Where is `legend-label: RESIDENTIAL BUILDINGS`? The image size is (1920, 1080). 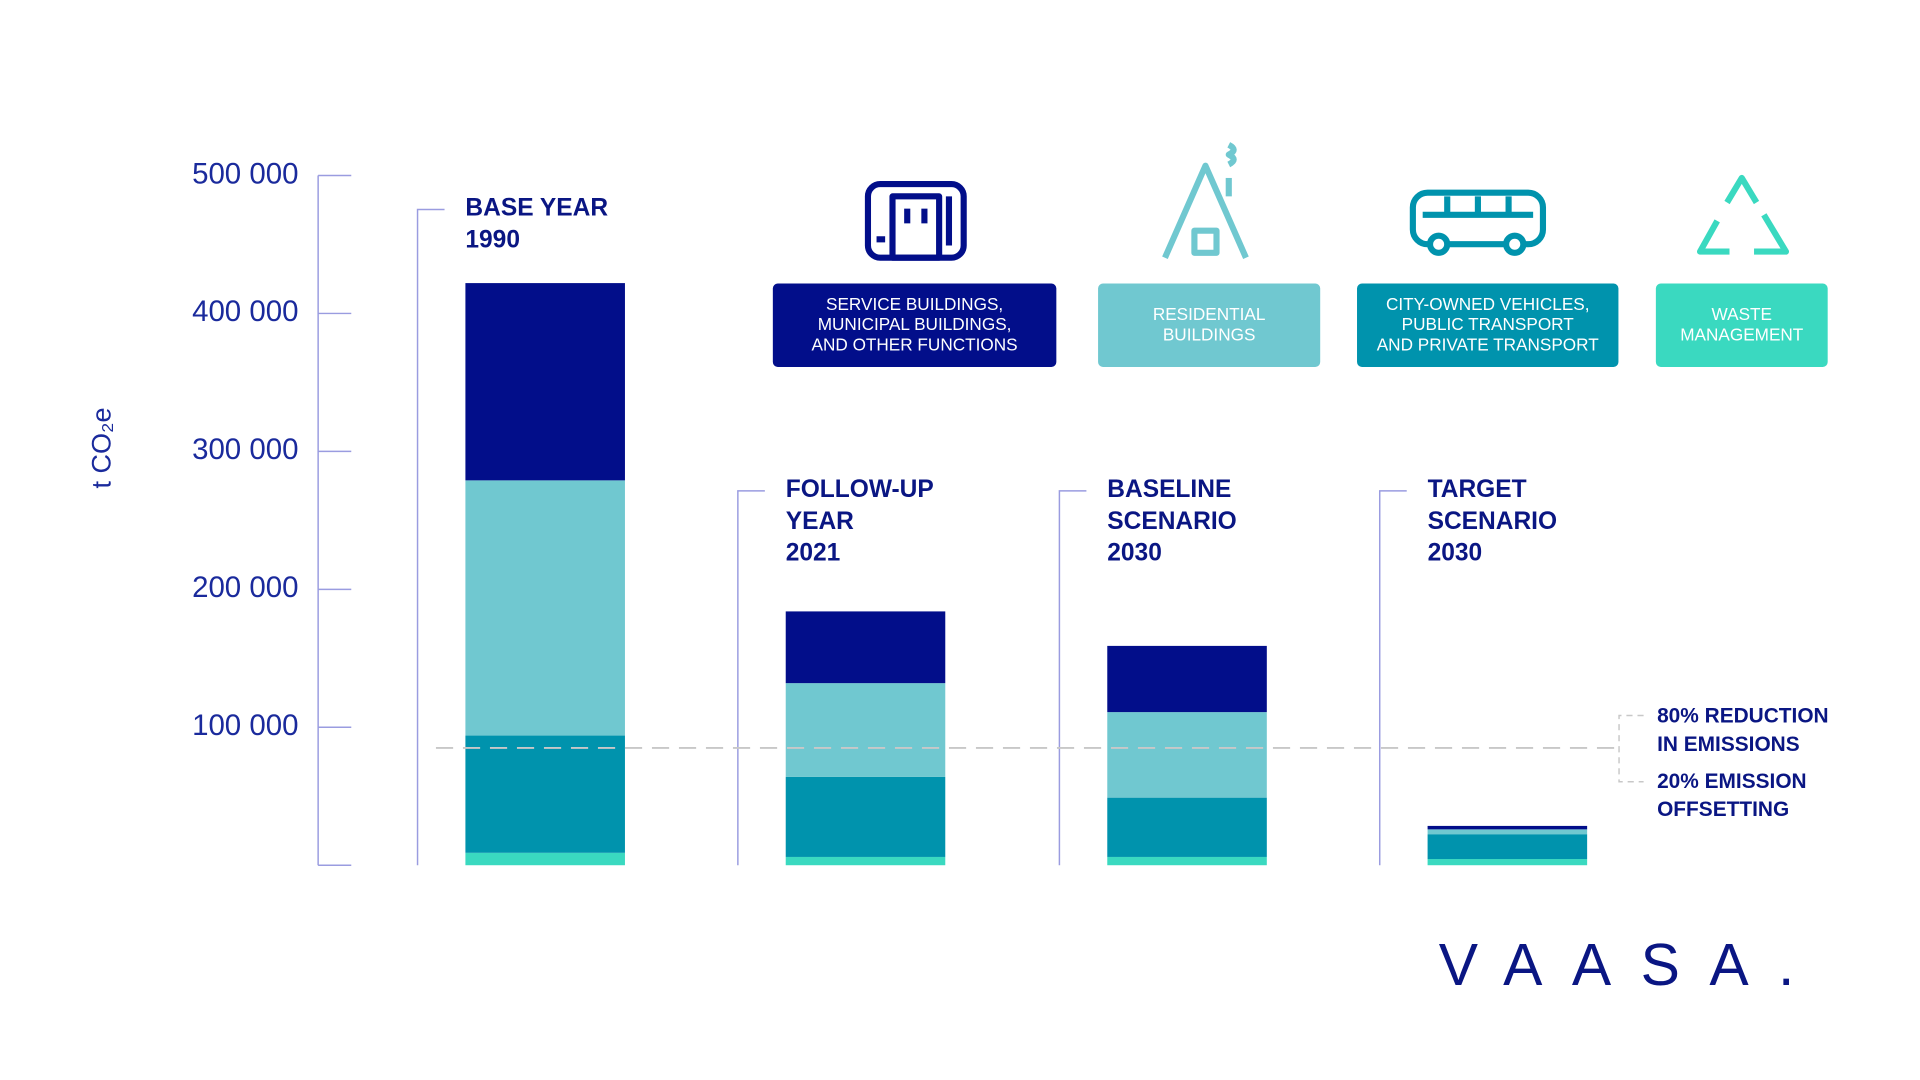 legend-label: RESIDENTIAL BUILDINGS is located at coordinates (1209, 324).